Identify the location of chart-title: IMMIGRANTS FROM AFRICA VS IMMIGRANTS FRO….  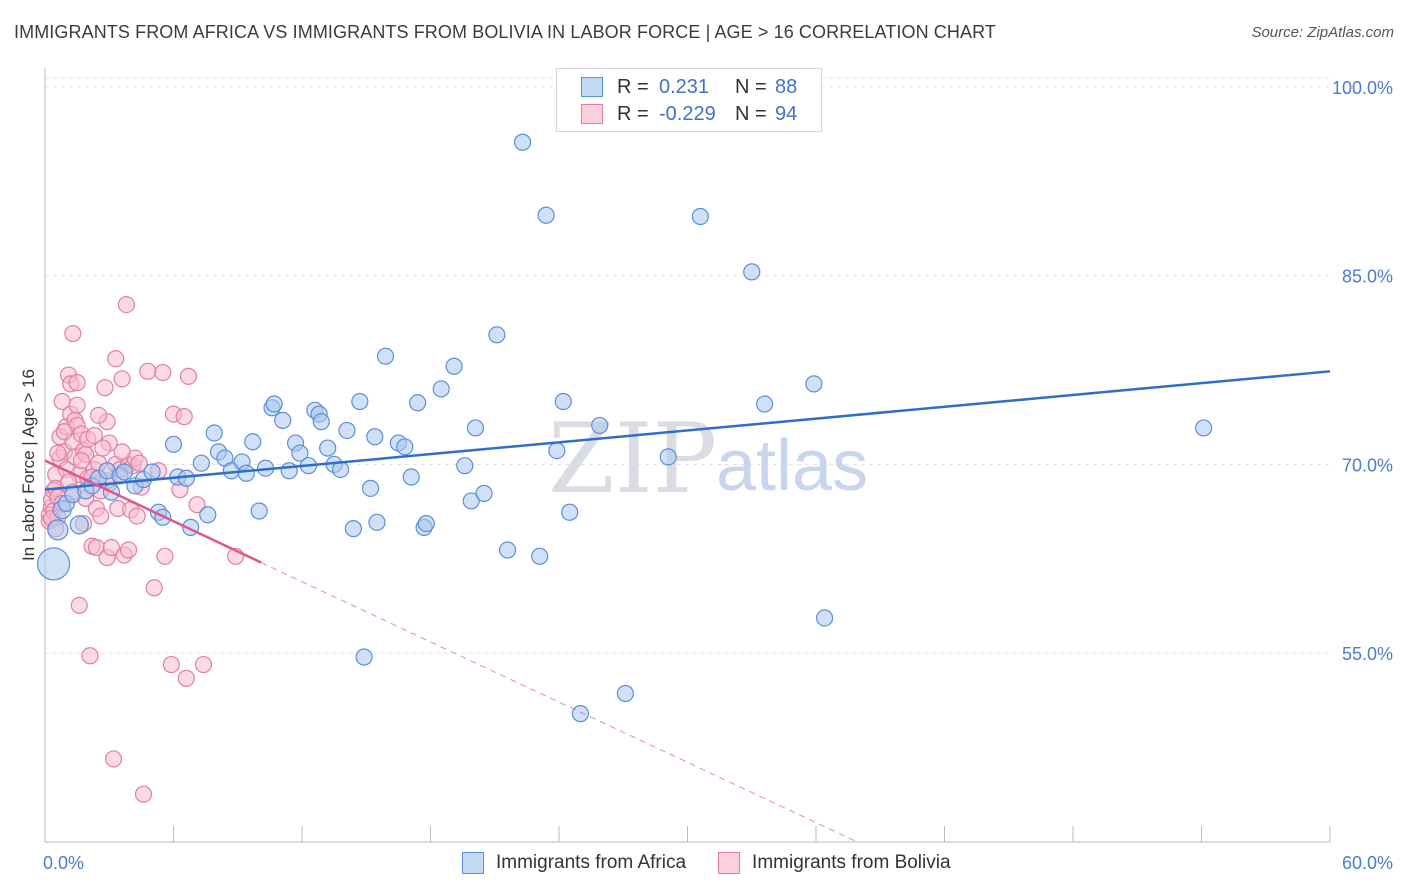
(505, 32).